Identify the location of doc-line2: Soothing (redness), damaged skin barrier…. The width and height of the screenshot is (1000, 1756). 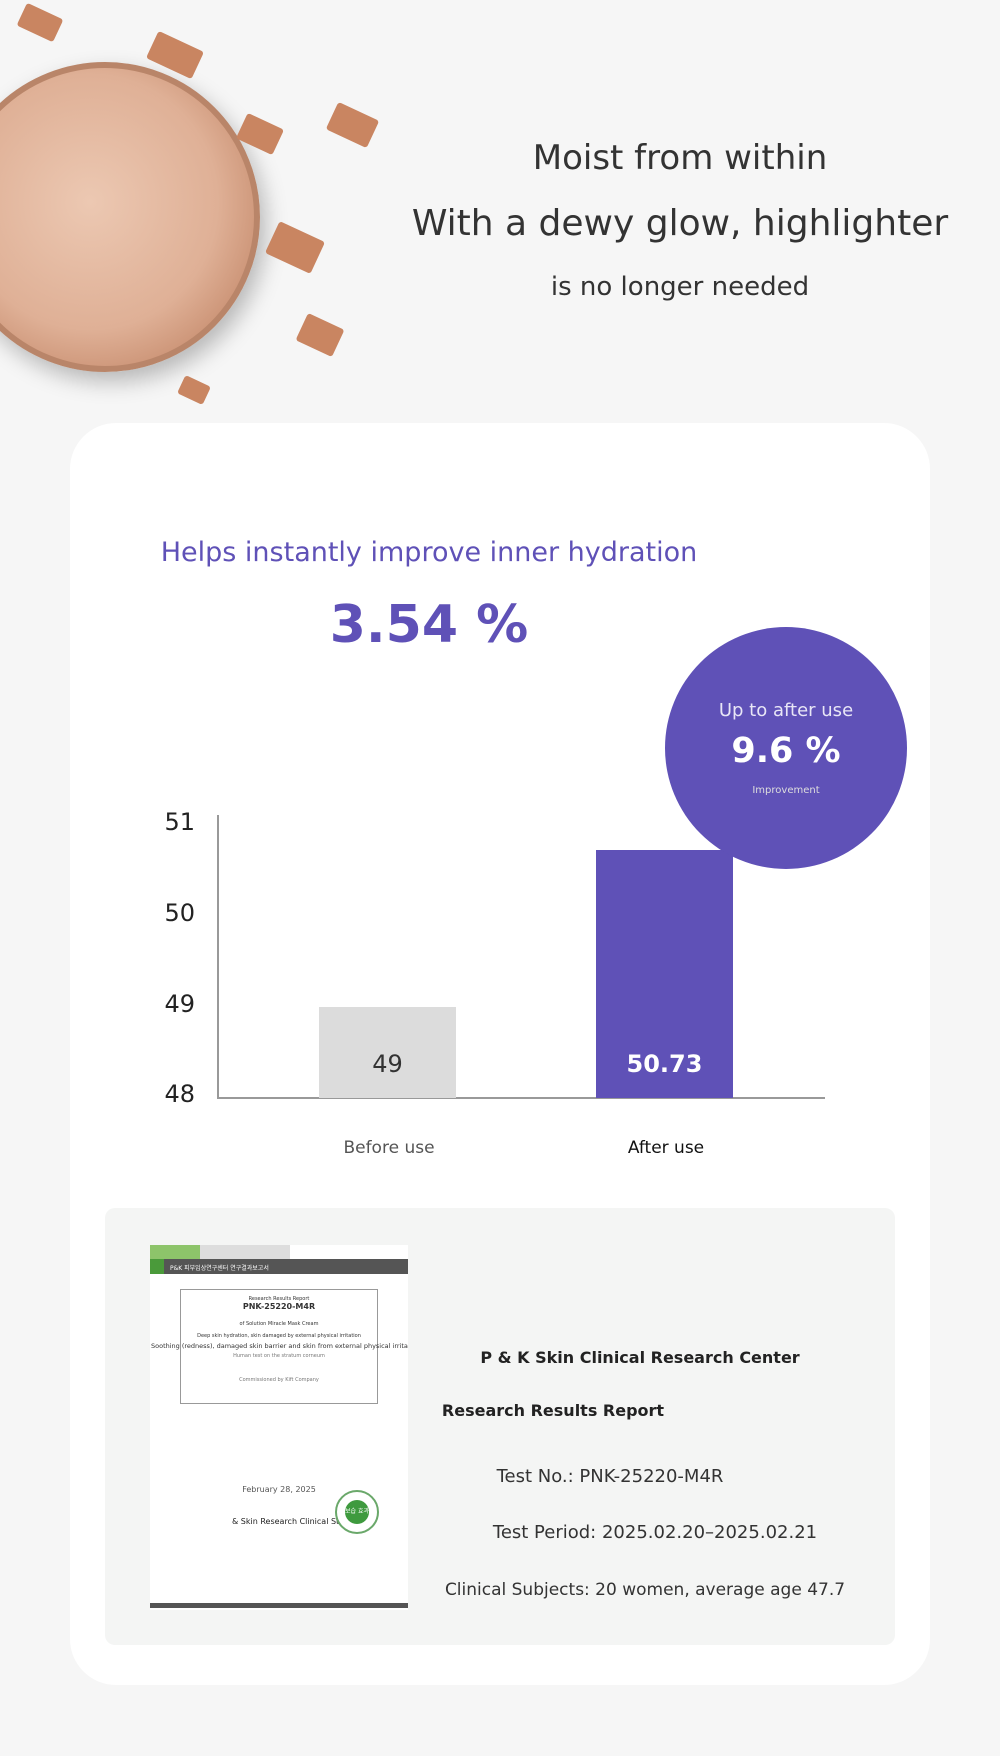
(279, 1346).